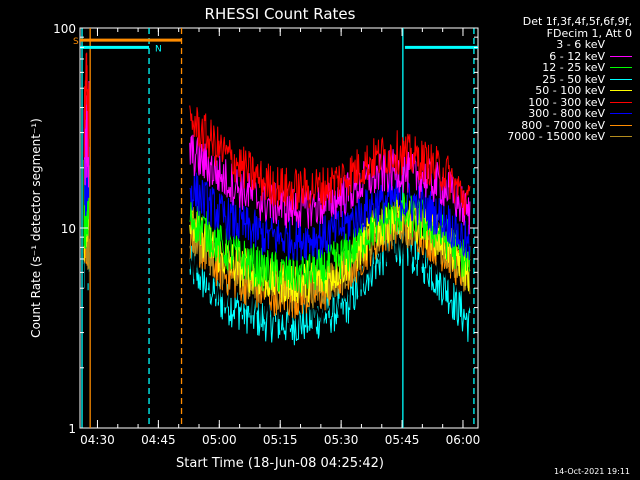 The width and height of the screenshot is (640, 480). What do you see at coordinates (158, 49) in the screenshot?
I see `flag-label-N: N` at bounding box center [158, 49].